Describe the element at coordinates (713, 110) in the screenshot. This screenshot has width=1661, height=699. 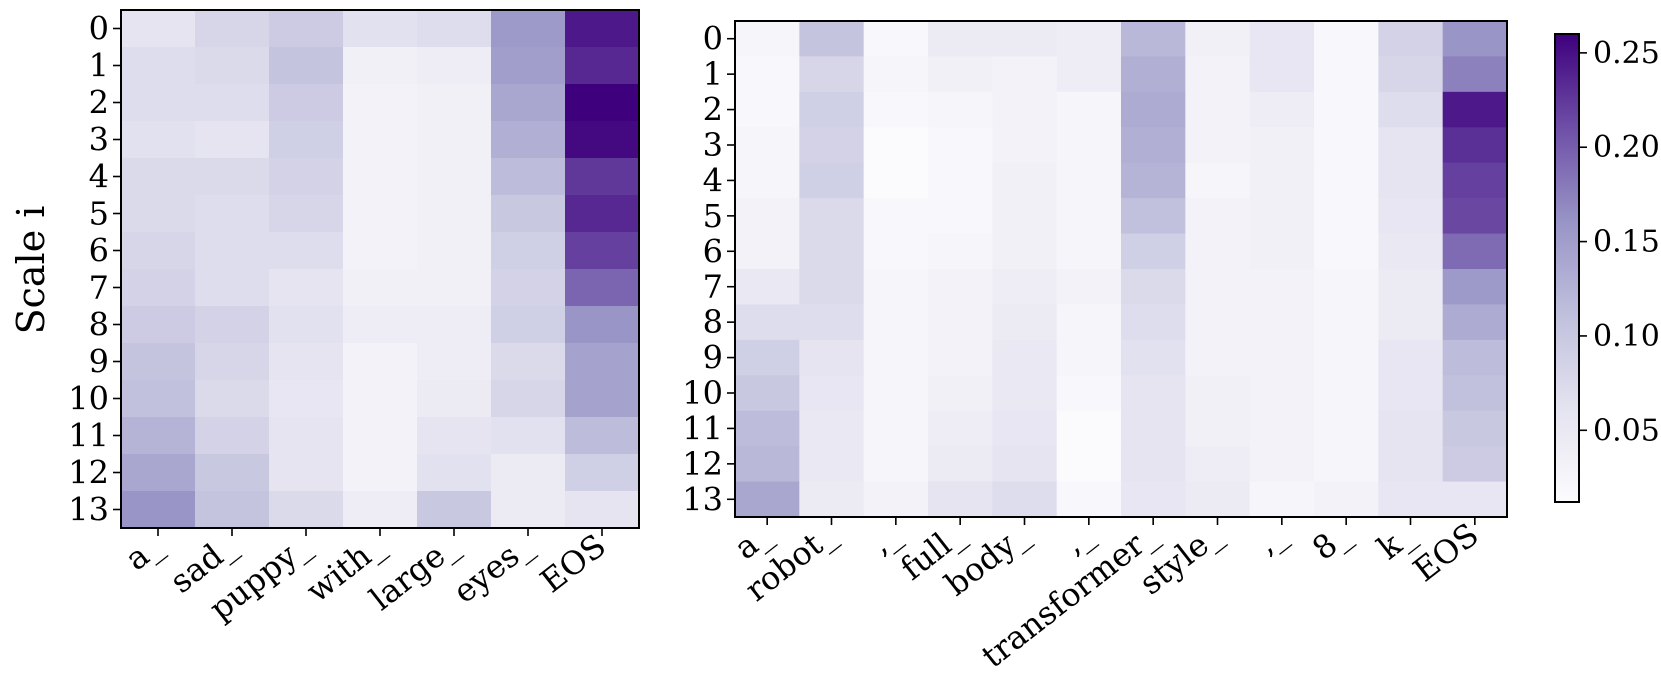
I see `y-tick-label: 2` at that location.